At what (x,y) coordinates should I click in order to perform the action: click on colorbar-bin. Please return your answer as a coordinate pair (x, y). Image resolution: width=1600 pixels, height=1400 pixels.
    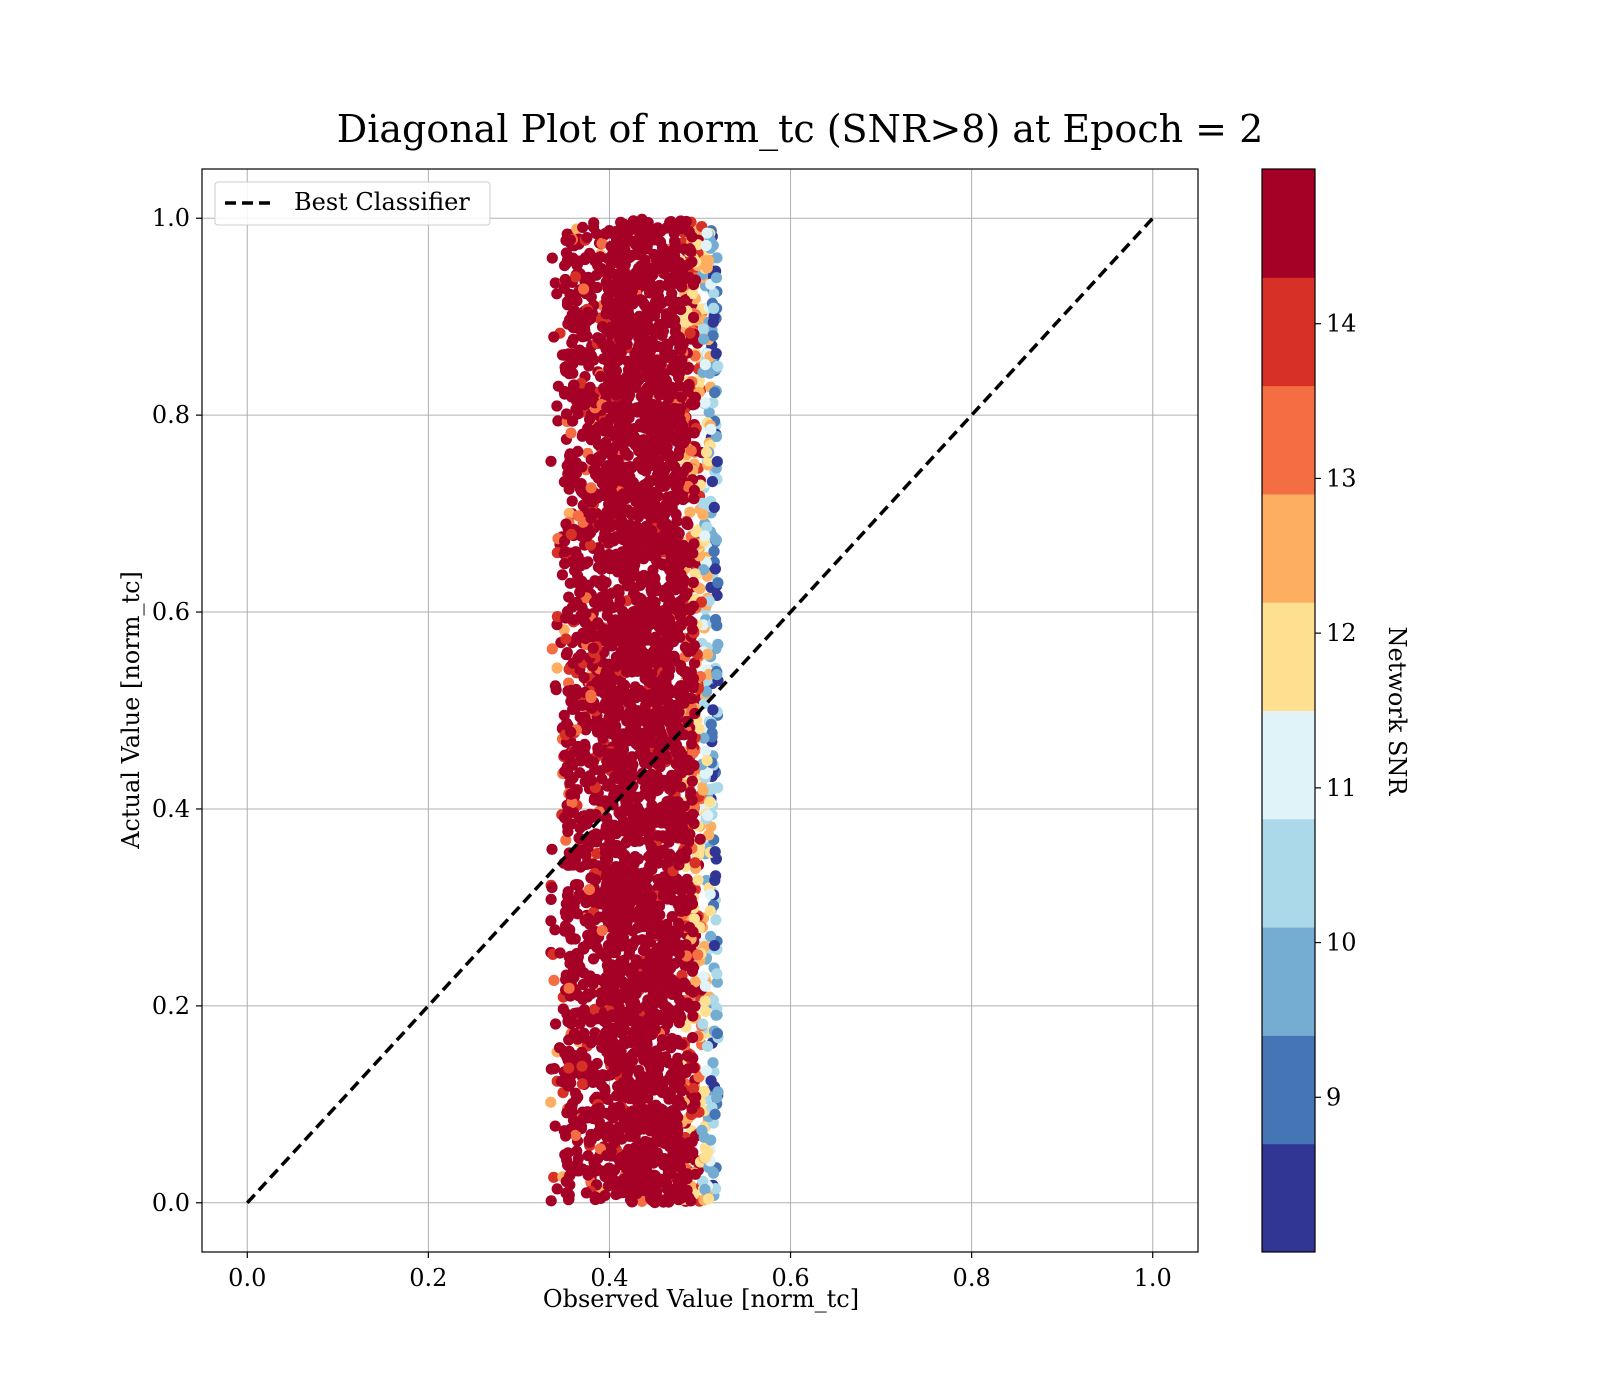
    Looking at the image, I should click on (1288, 873).